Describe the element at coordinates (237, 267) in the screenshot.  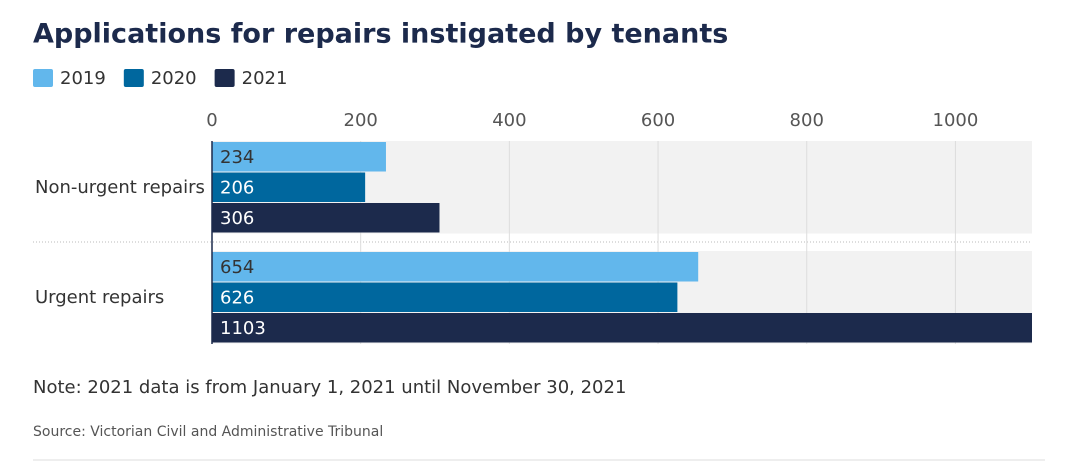
I see `value-label: 654` at that location.